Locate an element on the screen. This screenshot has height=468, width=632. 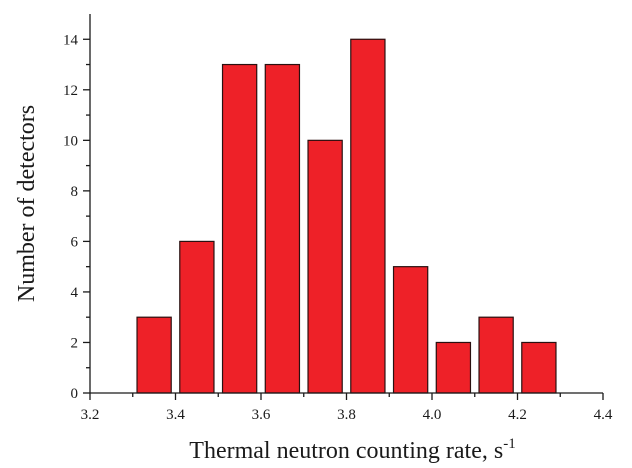
y-tick-label: 6 is located at coordinates (75, 242).